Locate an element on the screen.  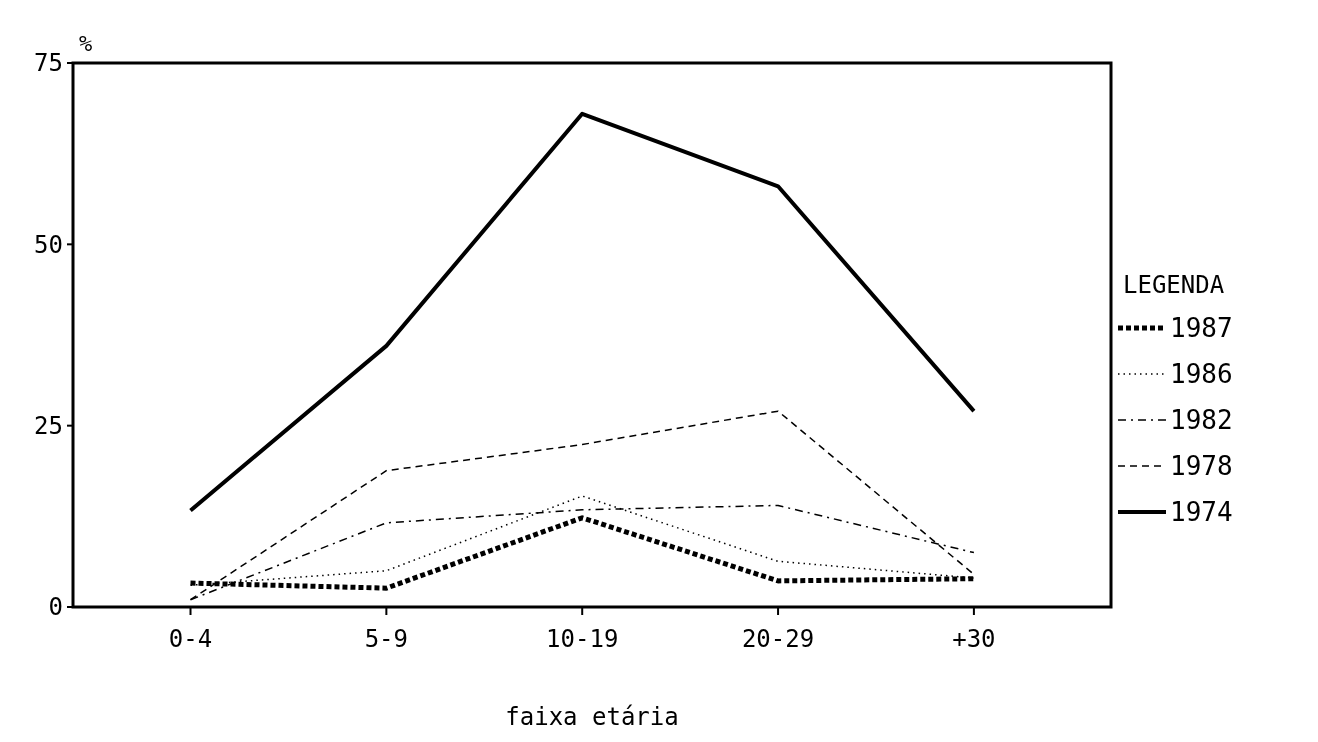
y-axis-title: % is located at coordinates (86, 43).